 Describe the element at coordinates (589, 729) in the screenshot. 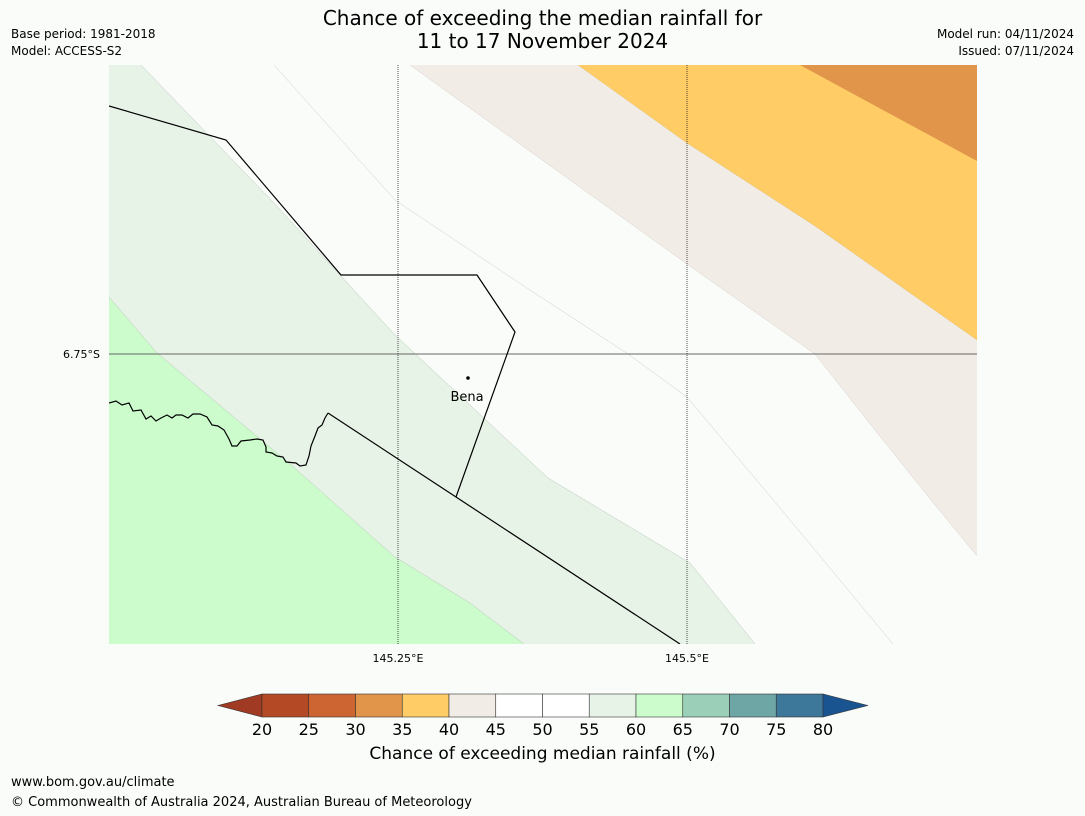

I see `colorbar-tick-label: 55` at that location.